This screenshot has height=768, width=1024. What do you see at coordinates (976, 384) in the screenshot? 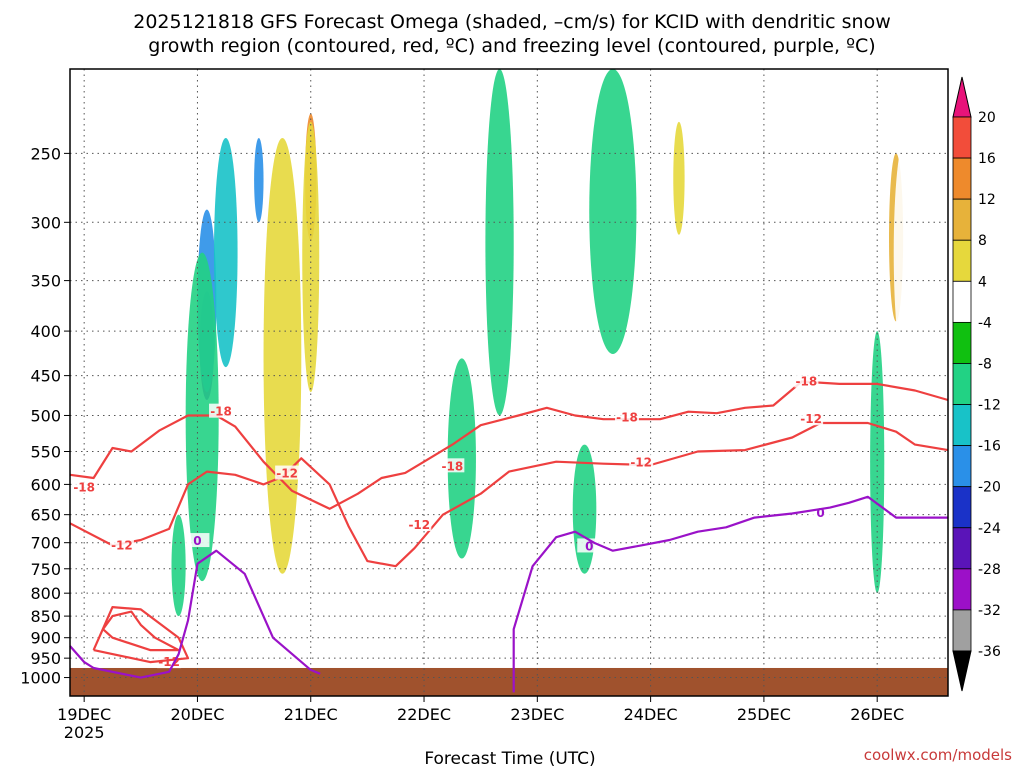
I see `colorbar: 20 16 12 8 4 -4 -8 -12 -16 -20 -24 -28 -32 -36` at bounding box center [976, 384].